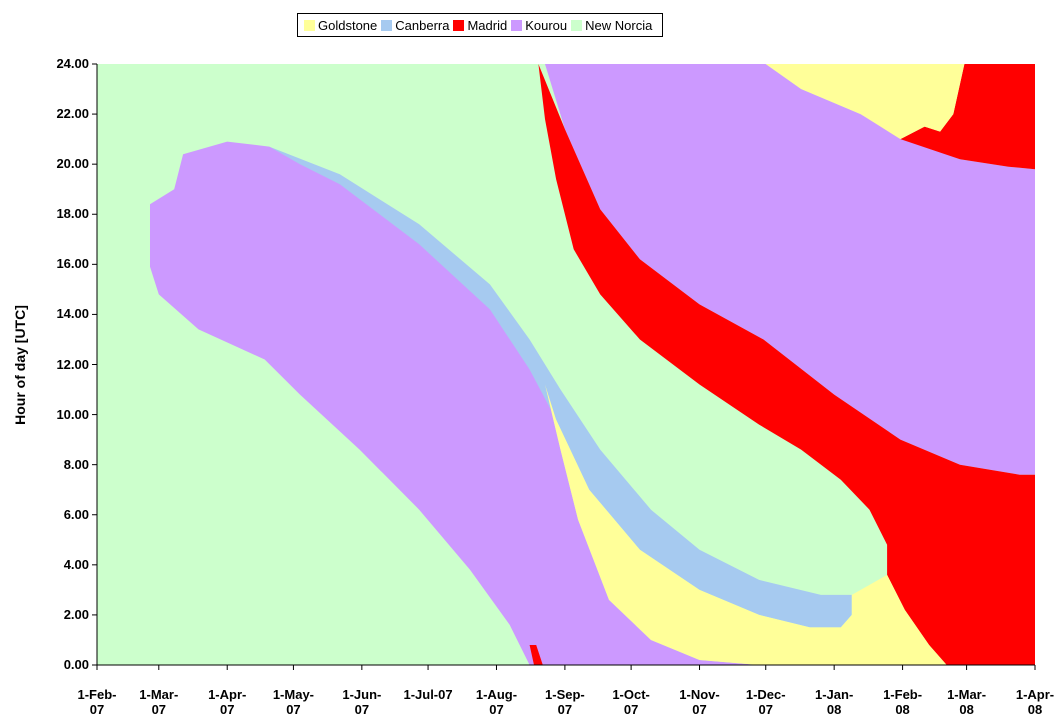 Image resolution: width=1064 pixels, height=724 pixels. Describe the element at coordinates (72, 214) in the screenshot. I see `y-tick-label: 18.00` at that location.